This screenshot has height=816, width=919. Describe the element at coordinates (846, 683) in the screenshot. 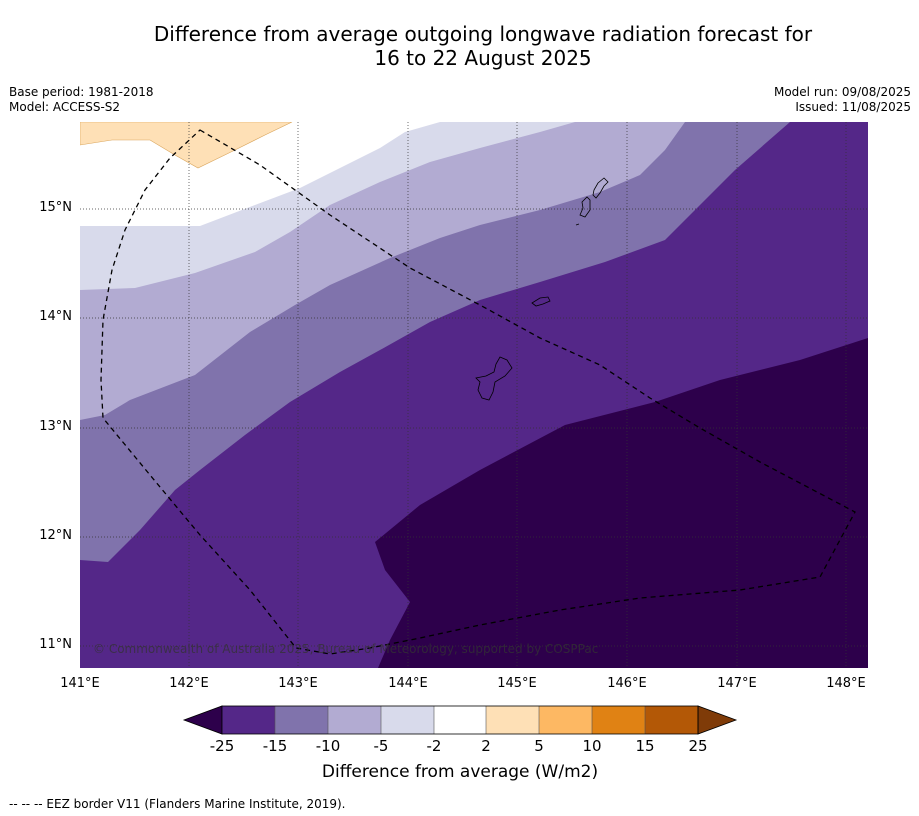

I see `lon-label-148: 148°E` at that location.